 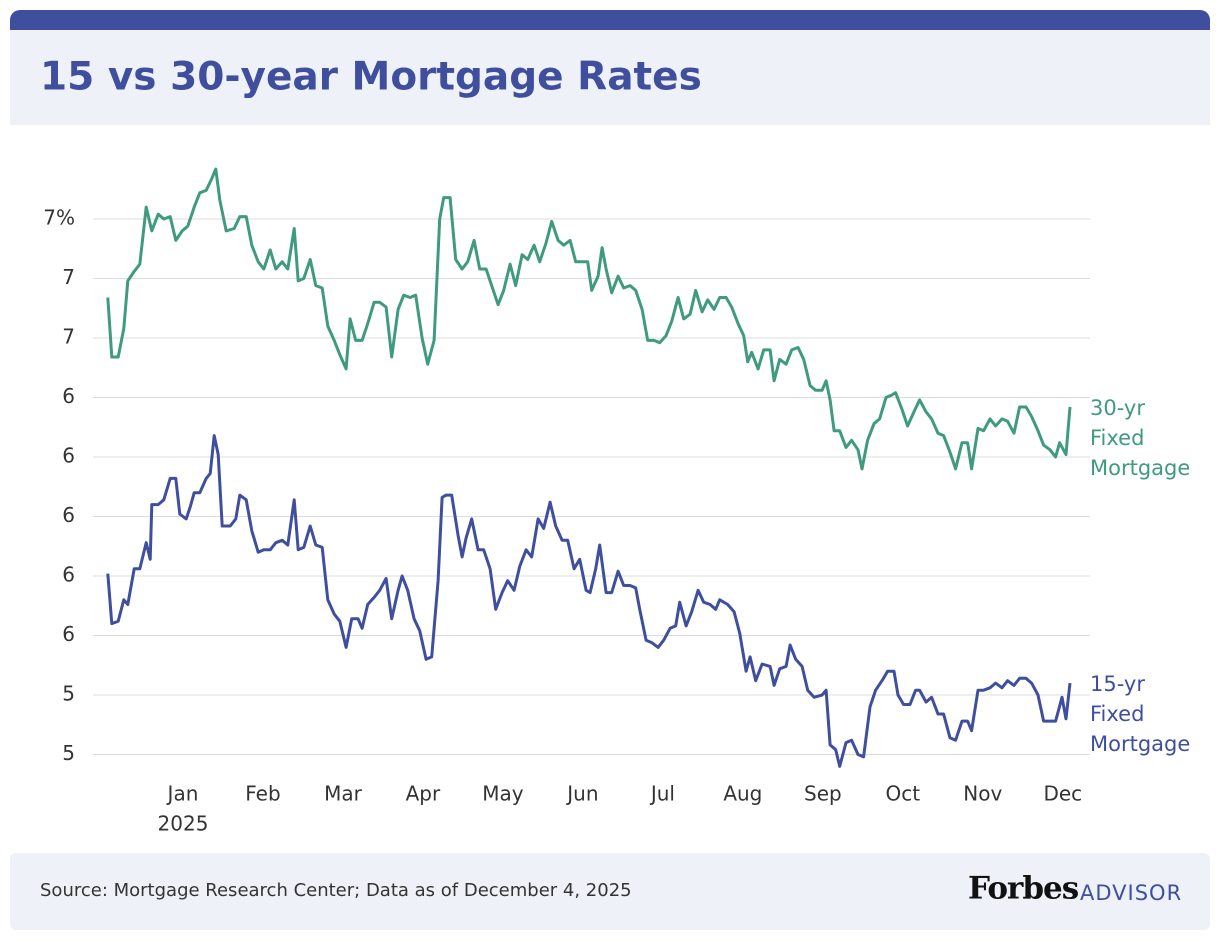 I want to click on x-tick-label: Feb, so click(x=262, y=794).